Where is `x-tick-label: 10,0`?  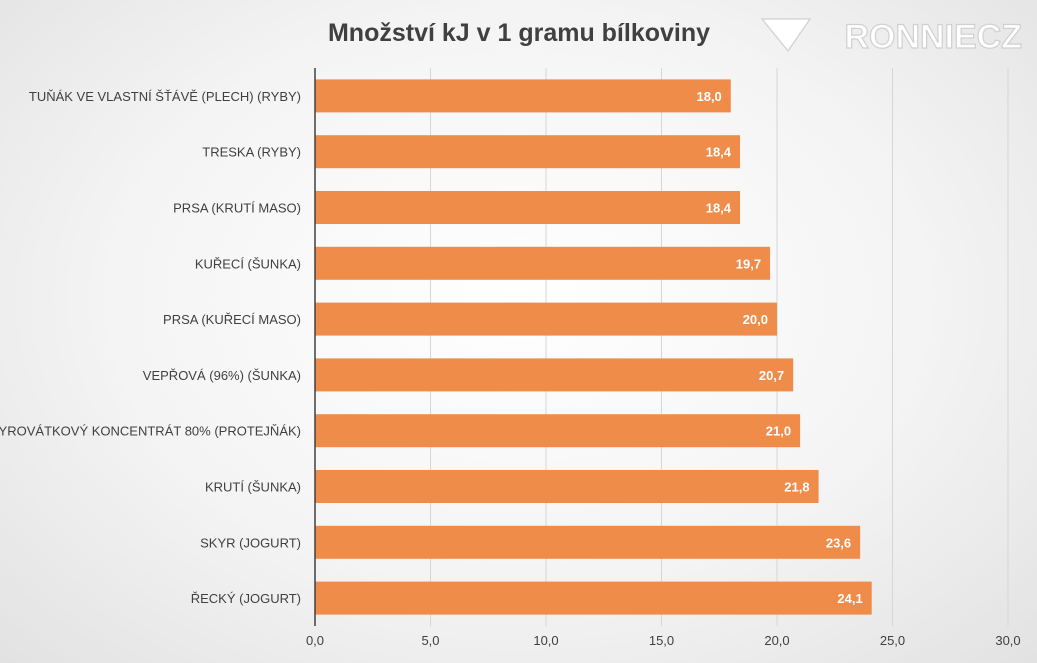
x-tick-label: 10,0 is located at coordinates (545, 640).